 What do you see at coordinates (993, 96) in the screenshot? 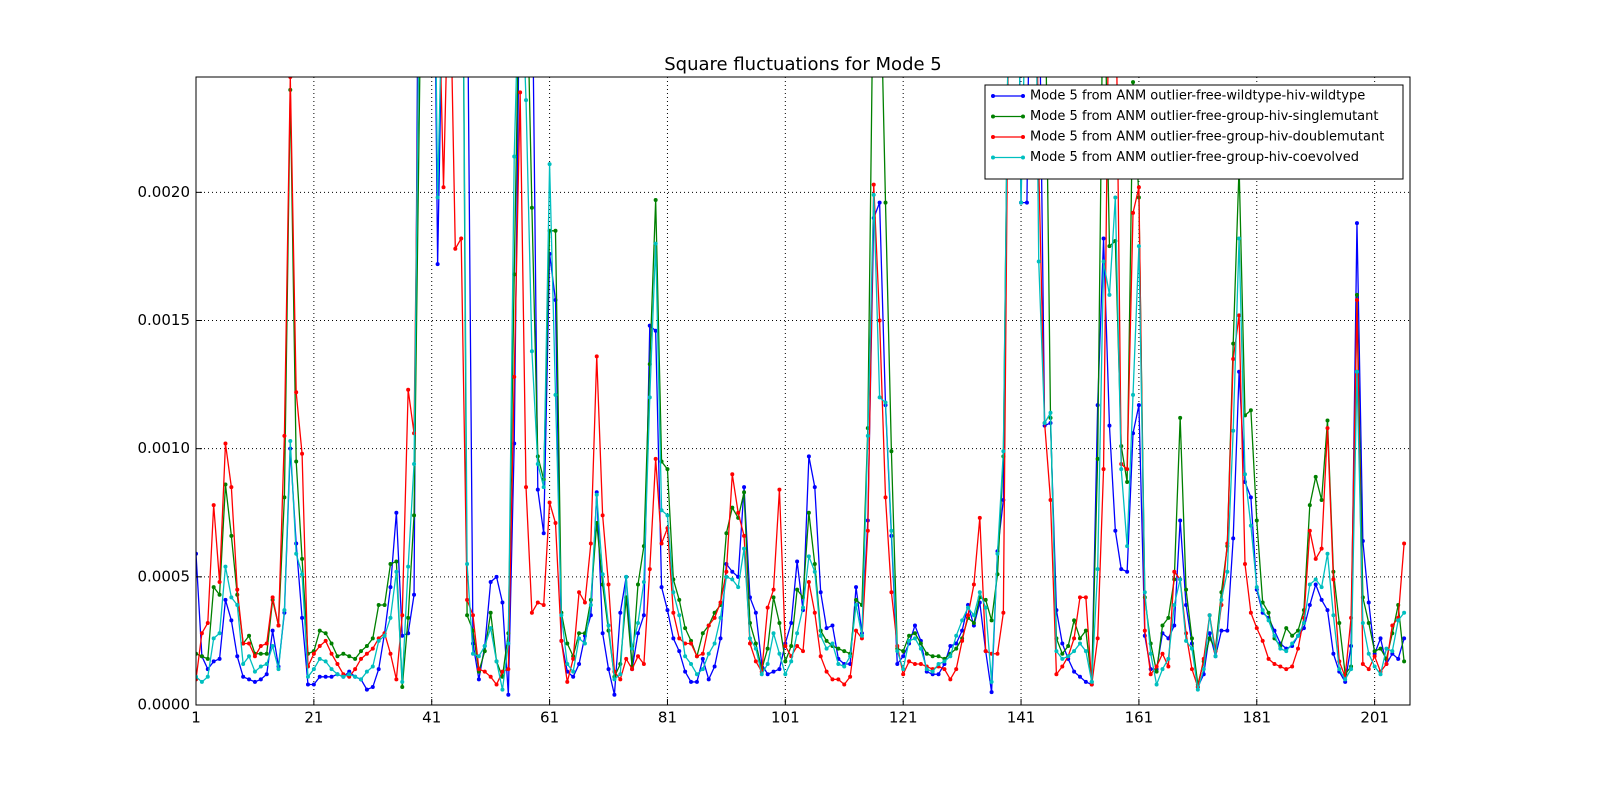
I see `legend-marker` at bounding box center [993, 96].